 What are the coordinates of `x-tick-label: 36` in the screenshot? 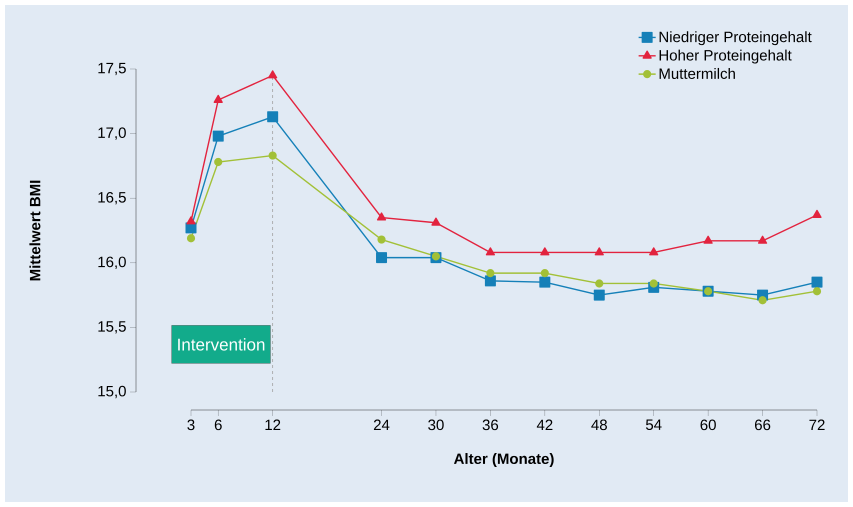 It's located at (490, 425).